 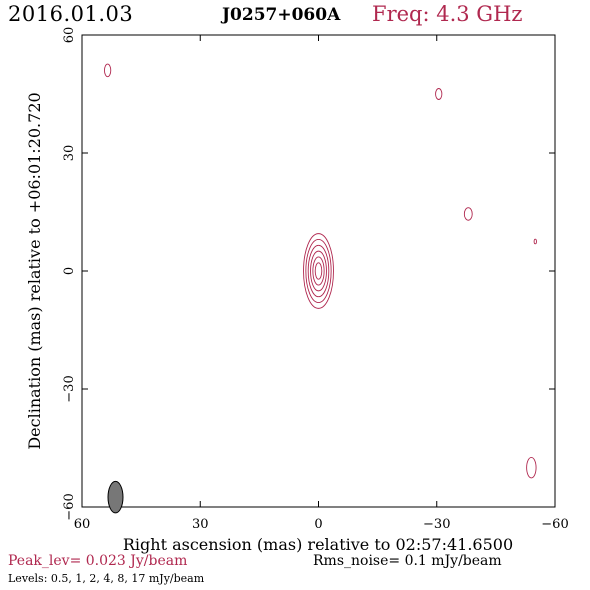 What do you see at coordinates (115, 497) in the screenshot?
I see `beam-ellipse` at bounding box center [115, 497].